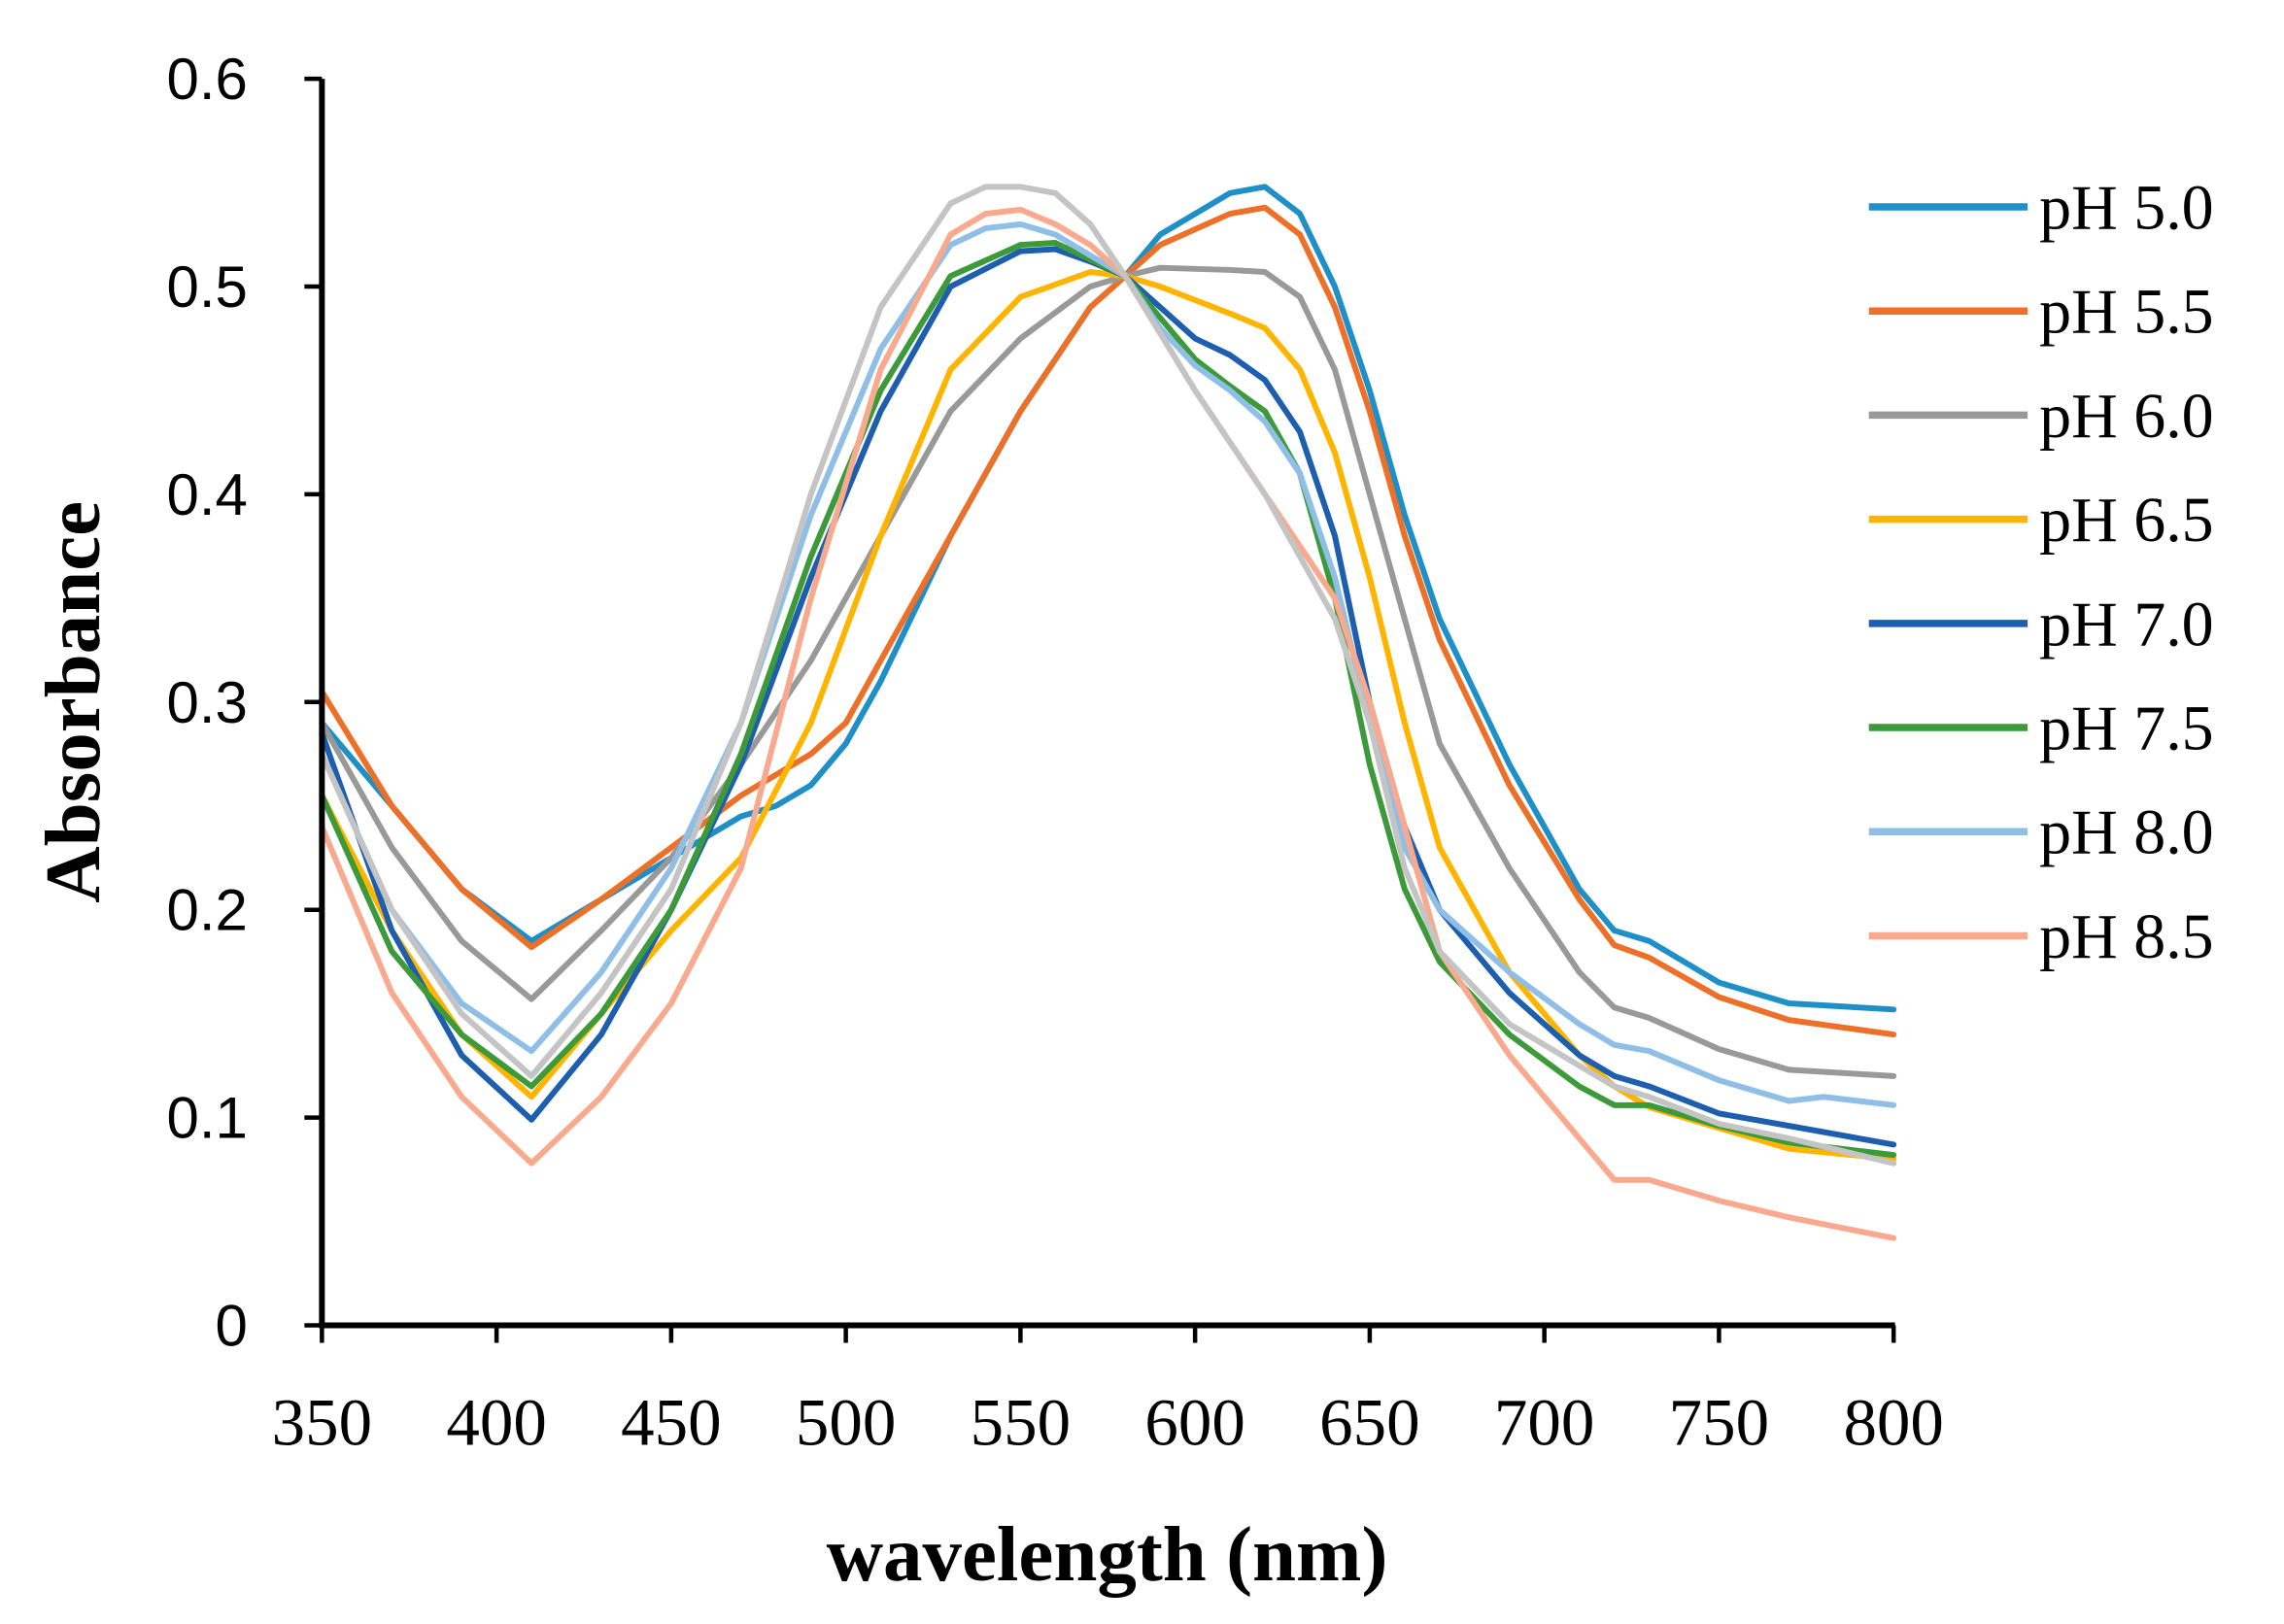  Describe the element at coordinates (2126, 312) in the screenshot. I see `legend-label: pH 5.5` at that location.